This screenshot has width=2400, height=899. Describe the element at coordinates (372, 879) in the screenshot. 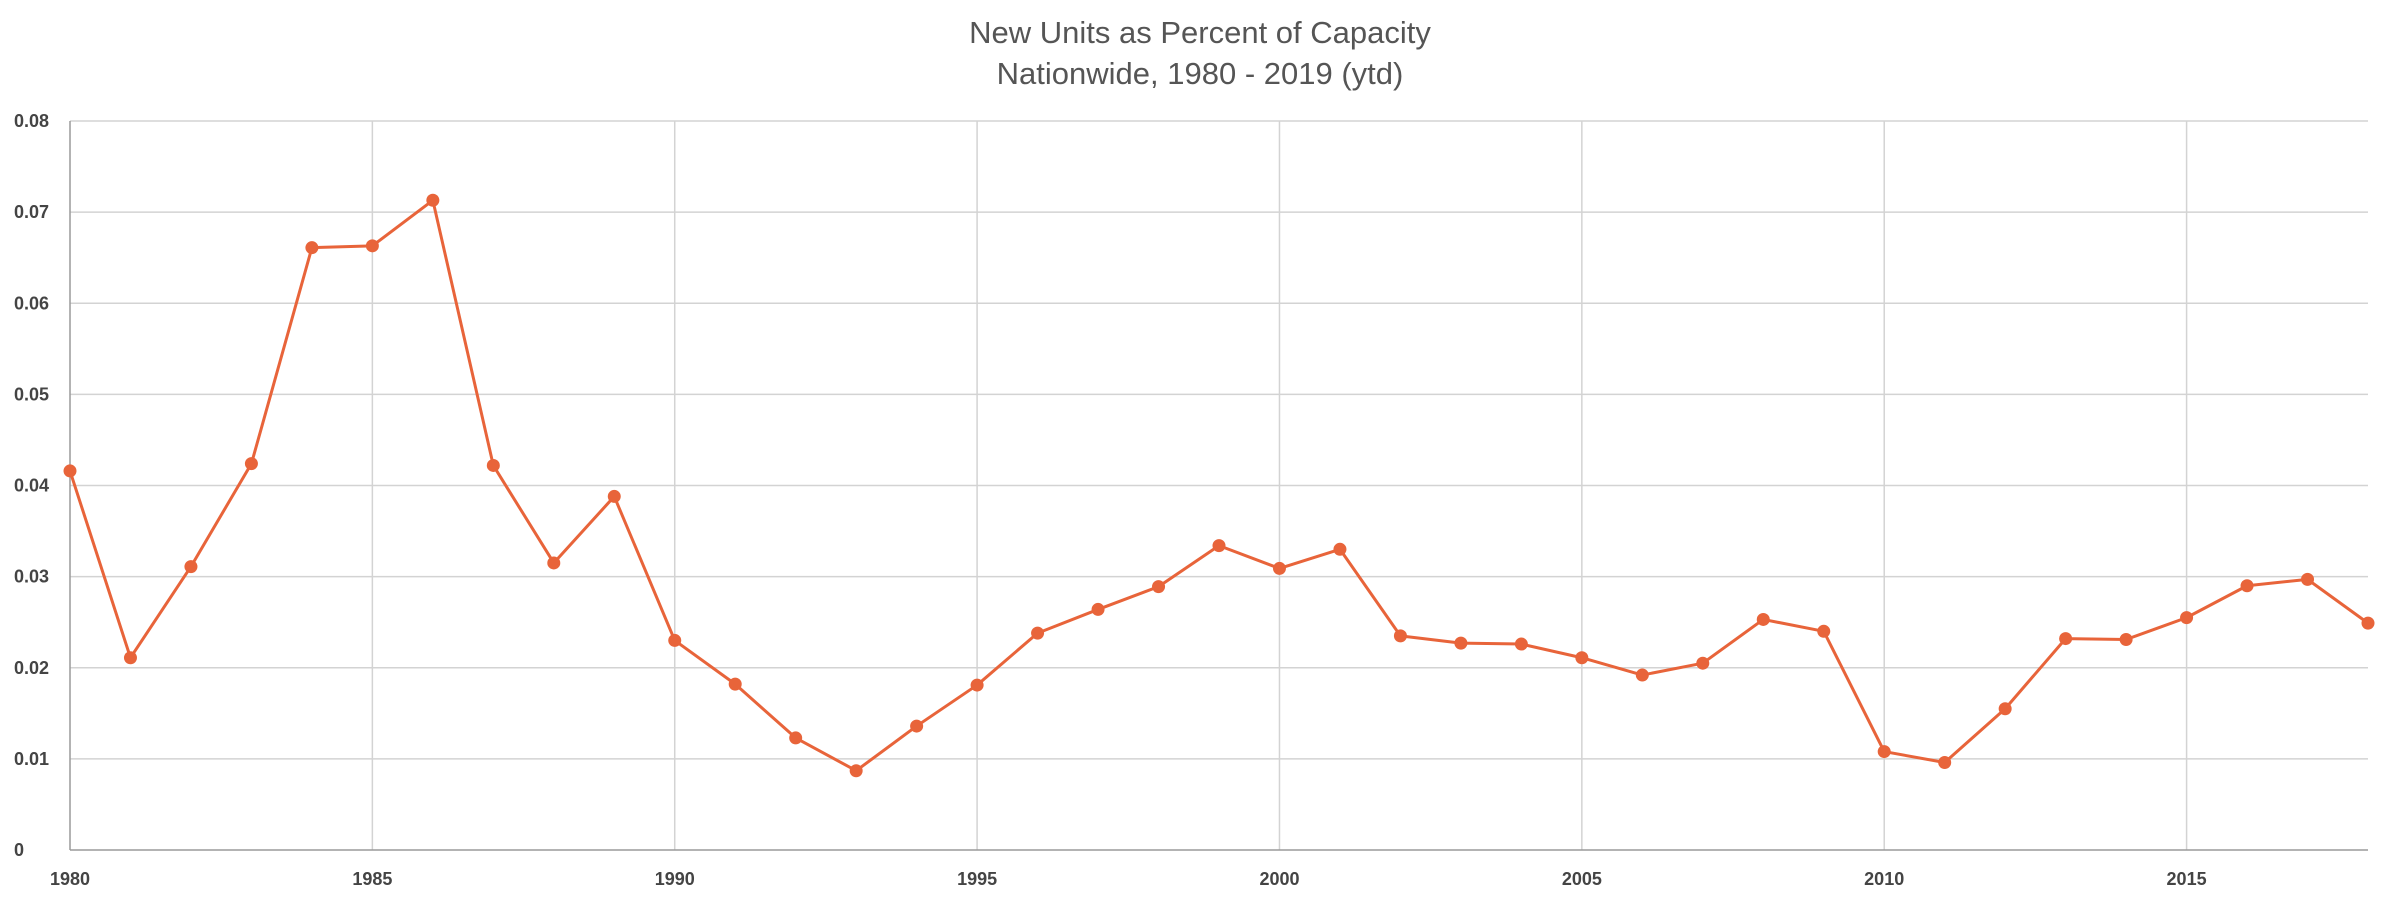

I see `x-tick-label: 1985` at that location.